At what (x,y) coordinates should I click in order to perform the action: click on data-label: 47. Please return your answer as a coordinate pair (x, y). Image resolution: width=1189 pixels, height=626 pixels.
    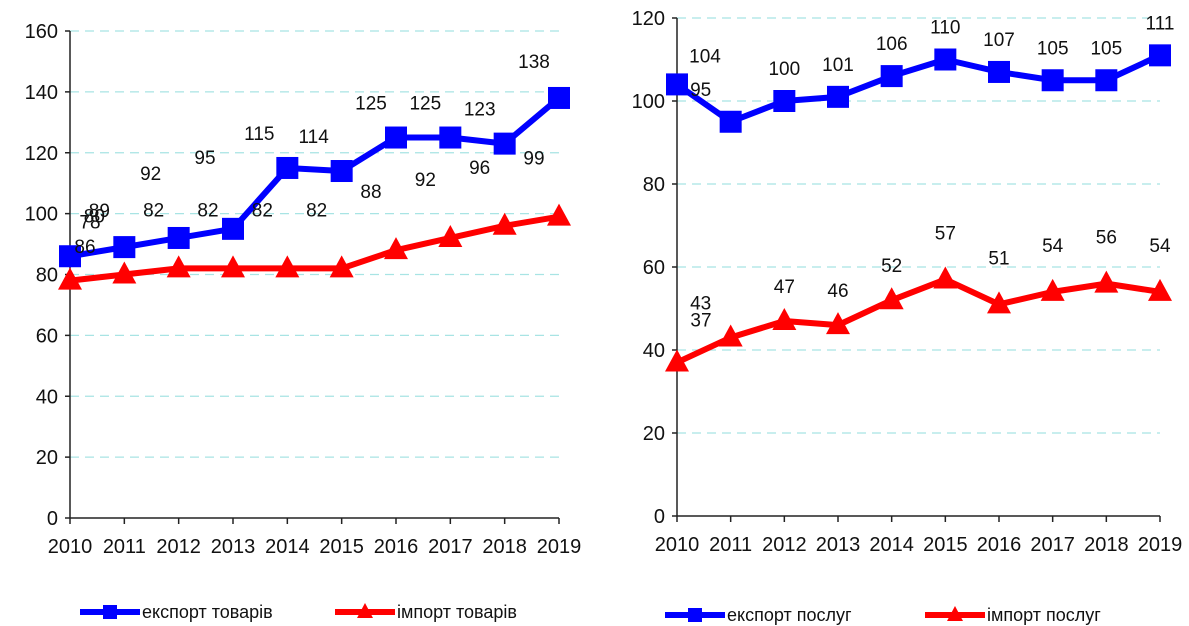
    Looking at the image, I should click on (784, 287).